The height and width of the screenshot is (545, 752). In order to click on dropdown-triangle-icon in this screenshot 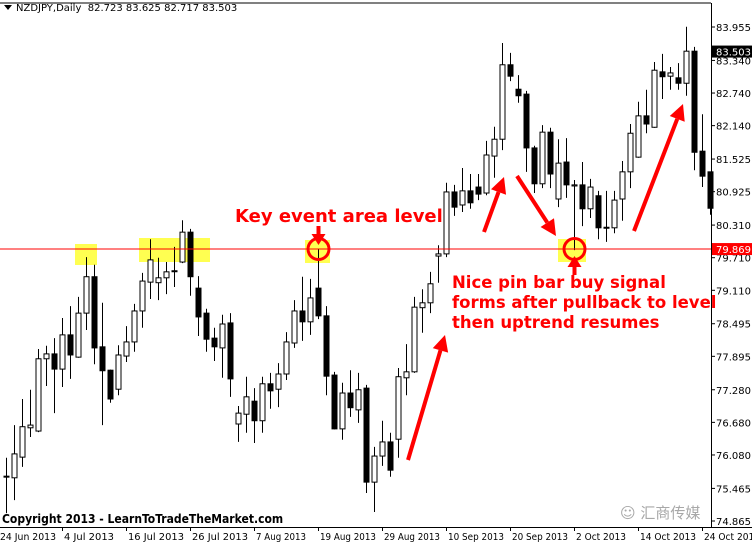, I will do `click(8, 7)`.